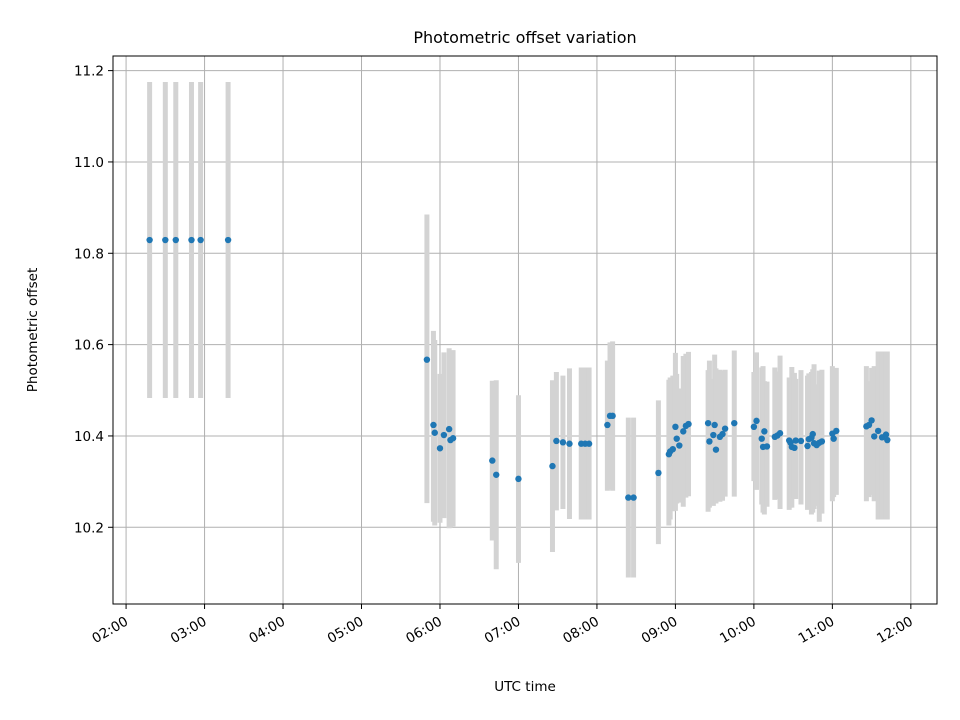 The image size is (960, 720). What do you see at coordinates (89, 528) in the screenshot?
I see `y-tick-label: 10.2` at bounding box center [89, 528].